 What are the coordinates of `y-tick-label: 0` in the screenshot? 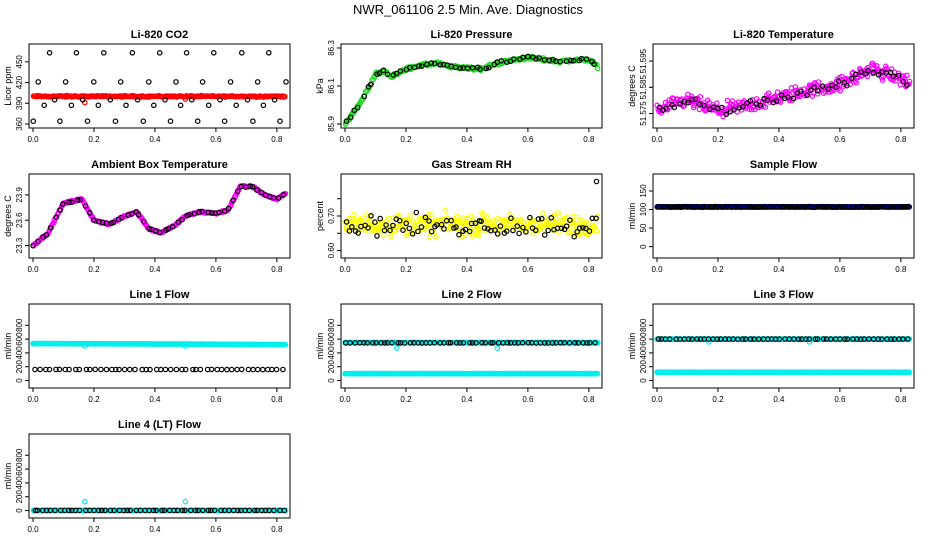 It's located at (19, 510).